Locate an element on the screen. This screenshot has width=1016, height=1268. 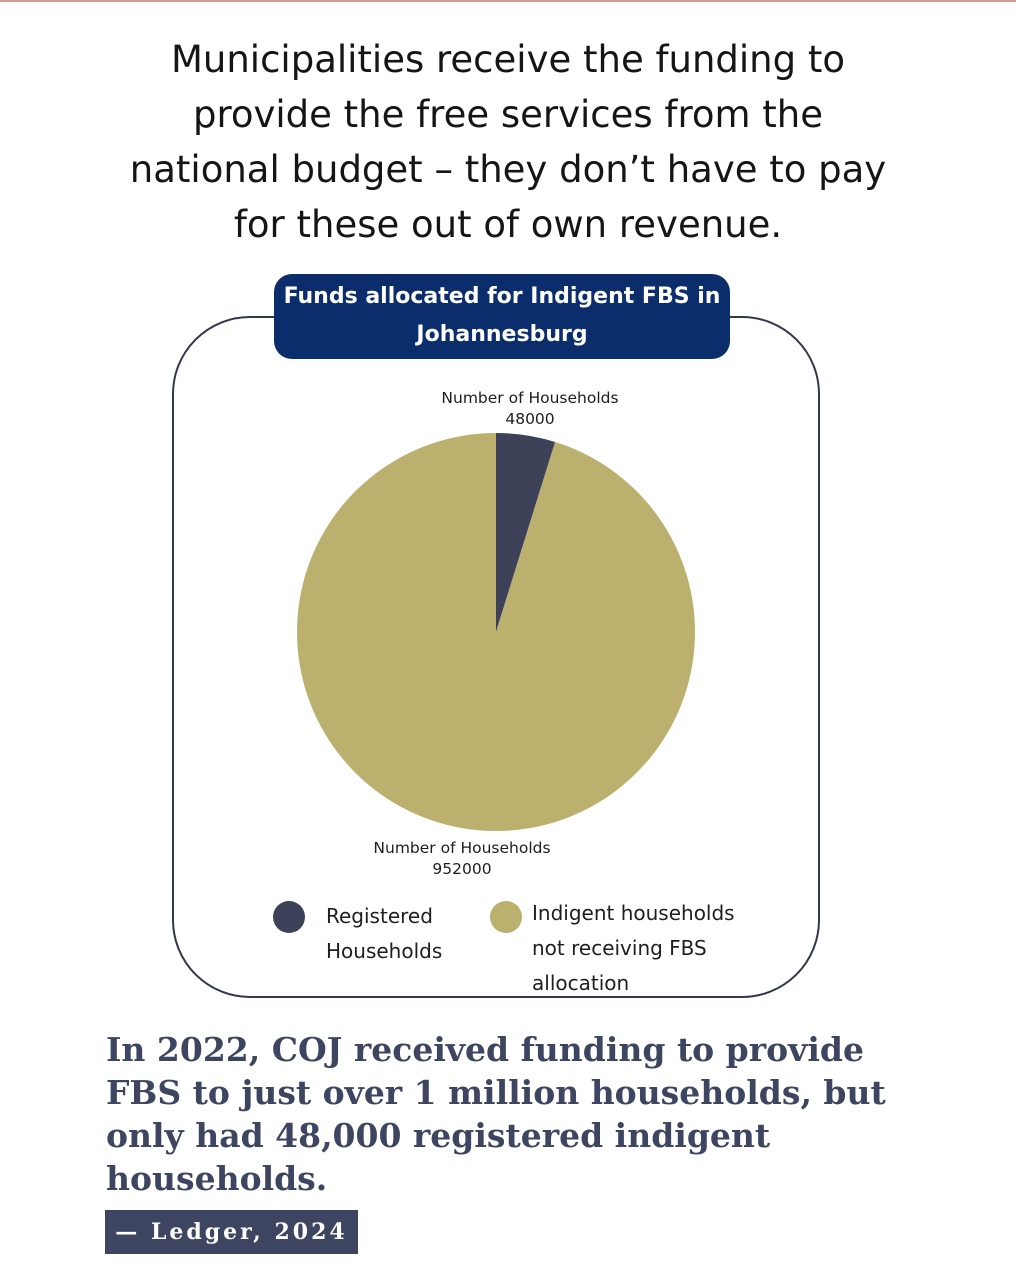
chart-title-line: Johannesburg is located at coordinates (502, 334).